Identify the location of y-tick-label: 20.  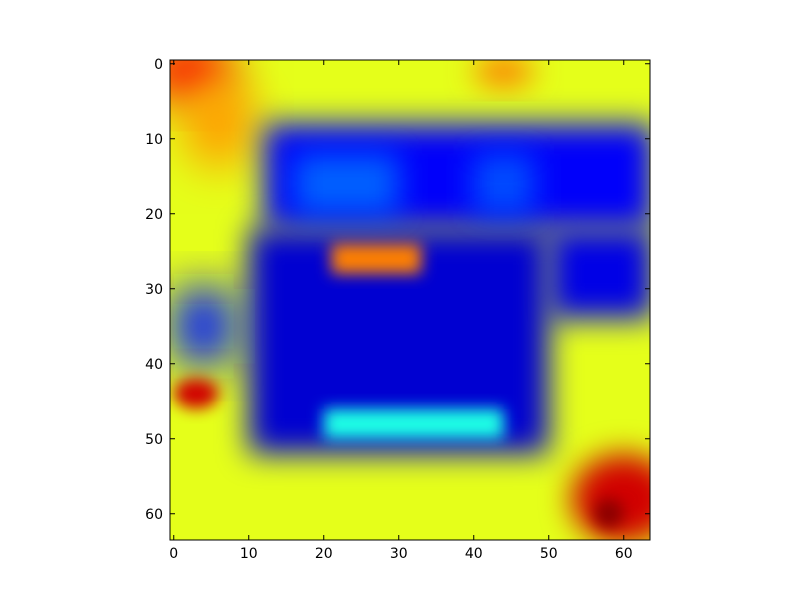
(154, 215).